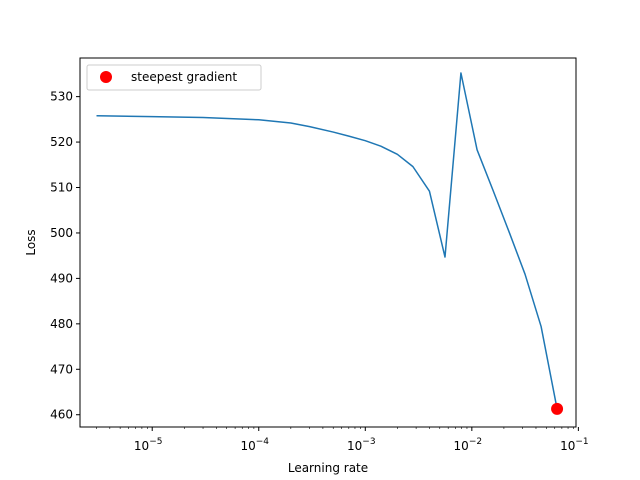 The height and width of the screenshot is (480, 640). Describe the element at coordinates (61, 369) in the screenshot. I see `y-tick-label: 470` at that location.